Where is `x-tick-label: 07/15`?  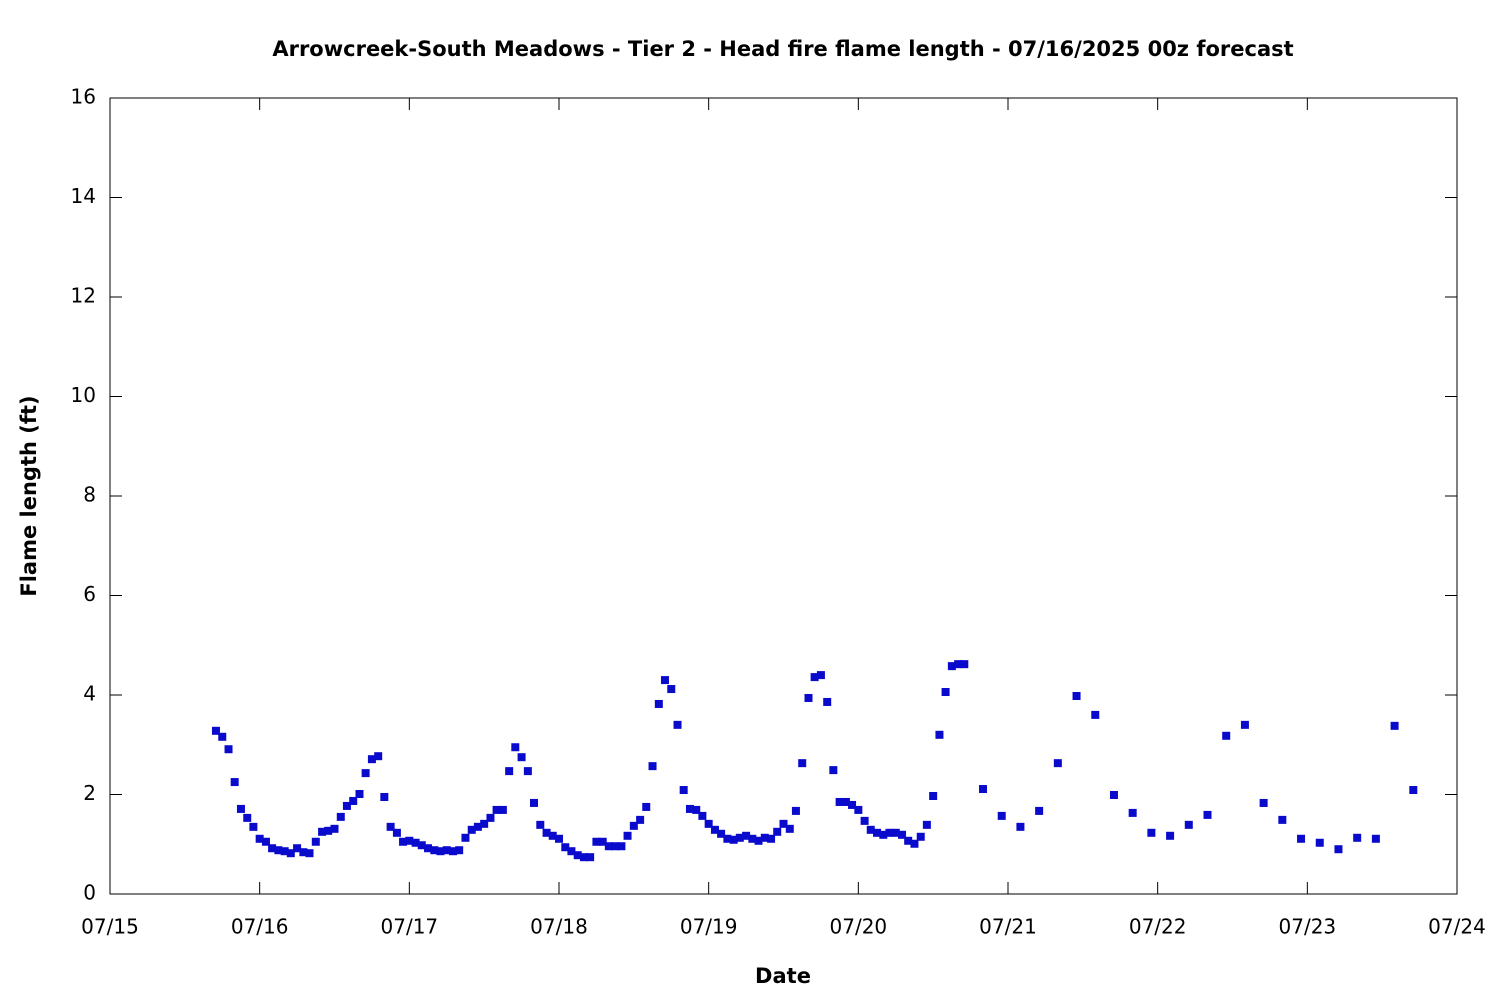
x-tick-label: 07/15 is located at coordinates (110, 927).